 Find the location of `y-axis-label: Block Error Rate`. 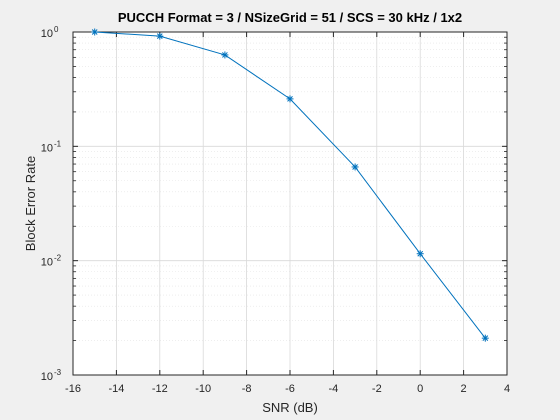

y-axis-label: Block Error Rate is located at coordinates (30, 203).